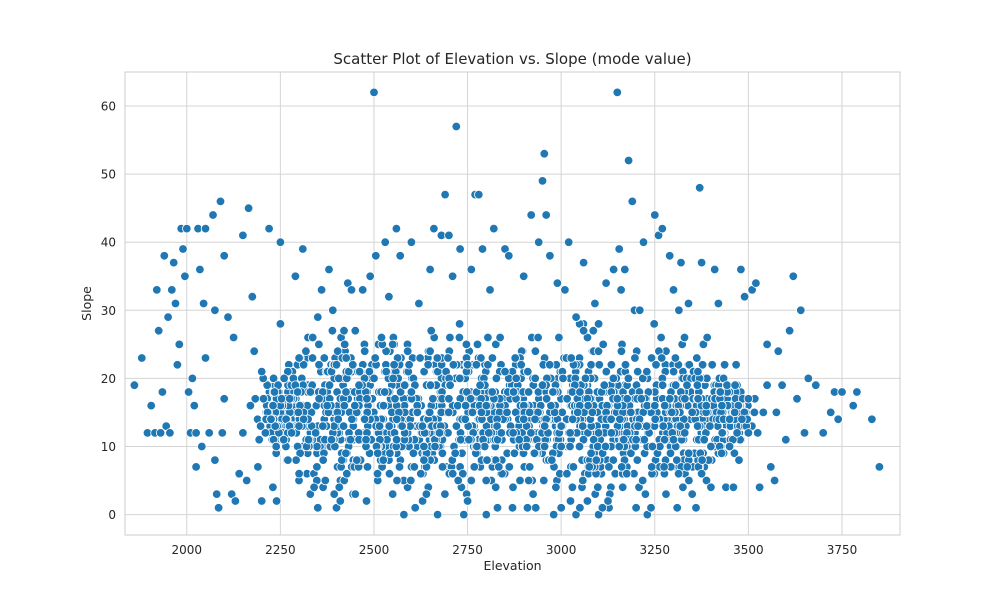 The height and width of the screenshot is (600, 1000). I want to click on y-tick-label: 10, so click(108, 447).